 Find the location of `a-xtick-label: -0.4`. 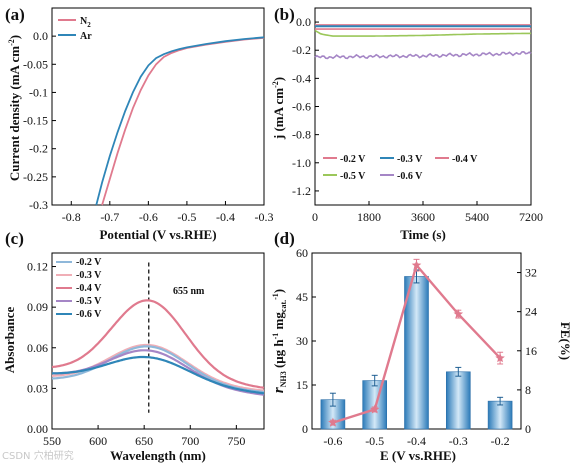

a-xtick-label: -0.4 is located at coordinates (225, 217).